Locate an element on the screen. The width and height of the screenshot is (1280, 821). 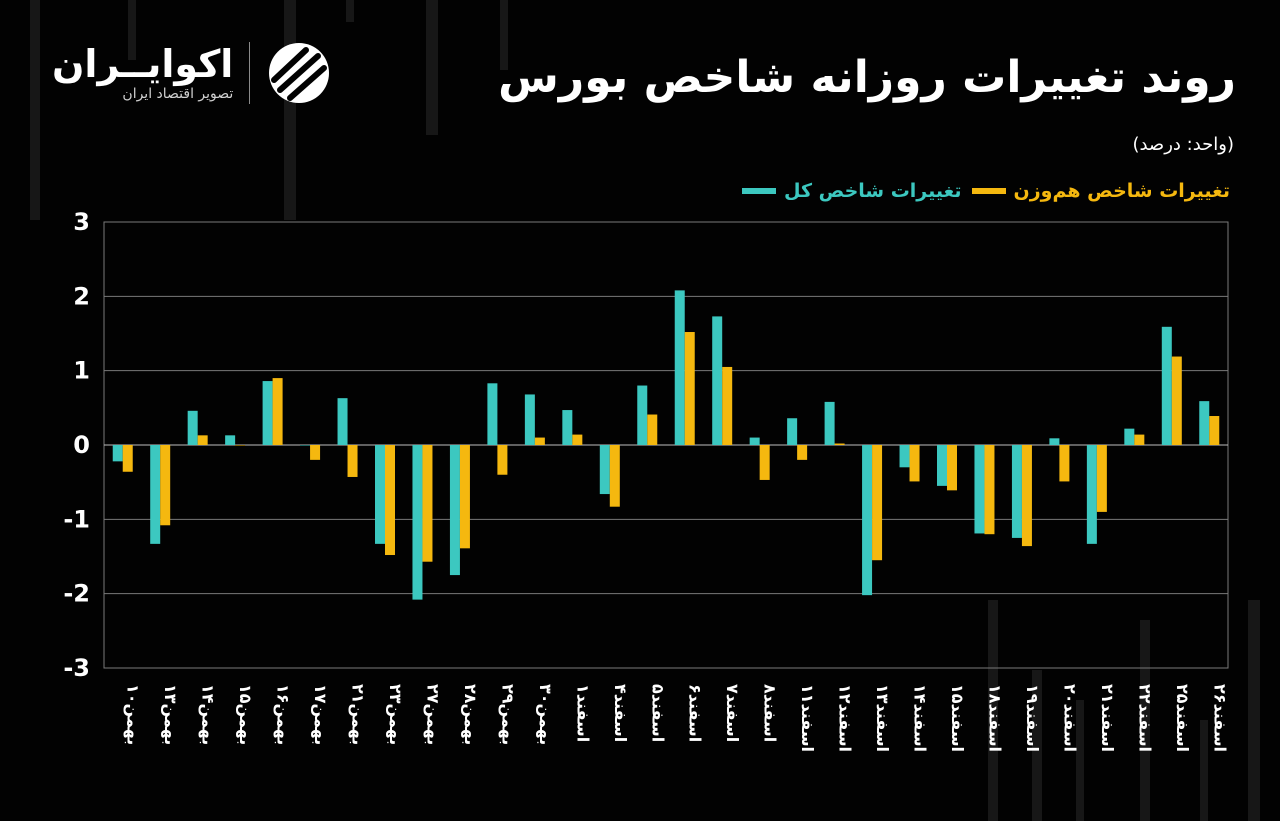
x-tick-label: بهمن۱۰ is located at coordinates (133, 714).